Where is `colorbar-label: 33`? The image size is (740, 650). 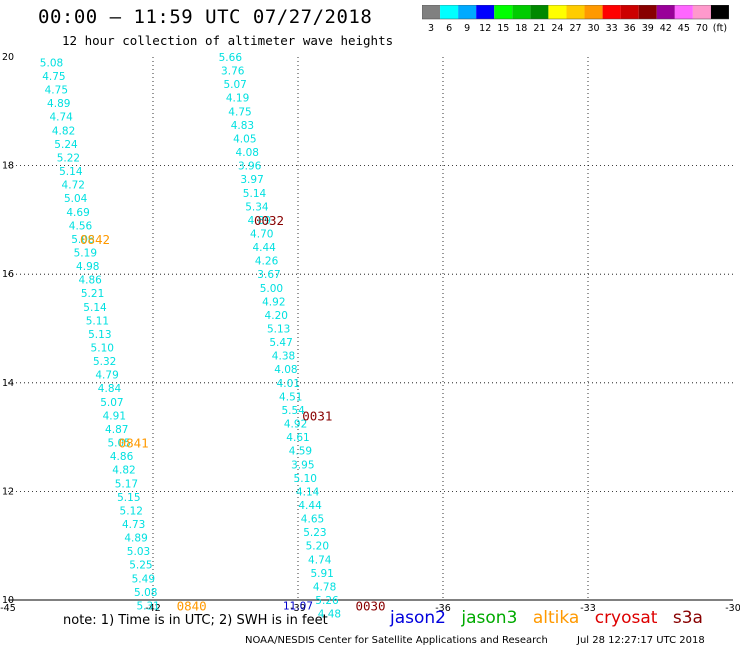
colorbar-label: 33 is located at coordinates (612, 28).